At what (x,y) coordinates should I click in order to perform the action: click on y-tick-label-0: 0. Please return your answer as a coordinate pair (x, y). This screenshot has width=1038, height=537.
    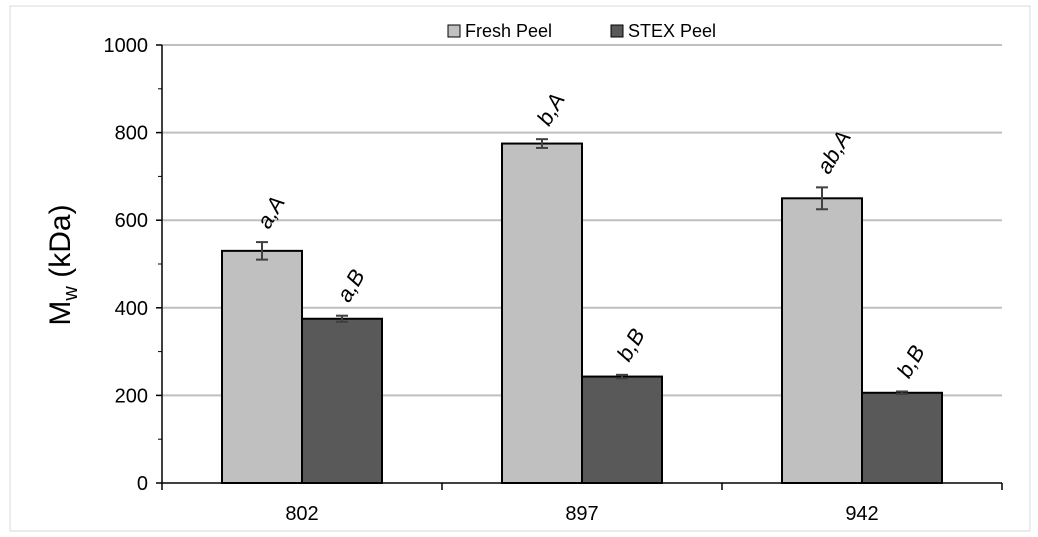
    Looking at the image, I should click on (142, 484).